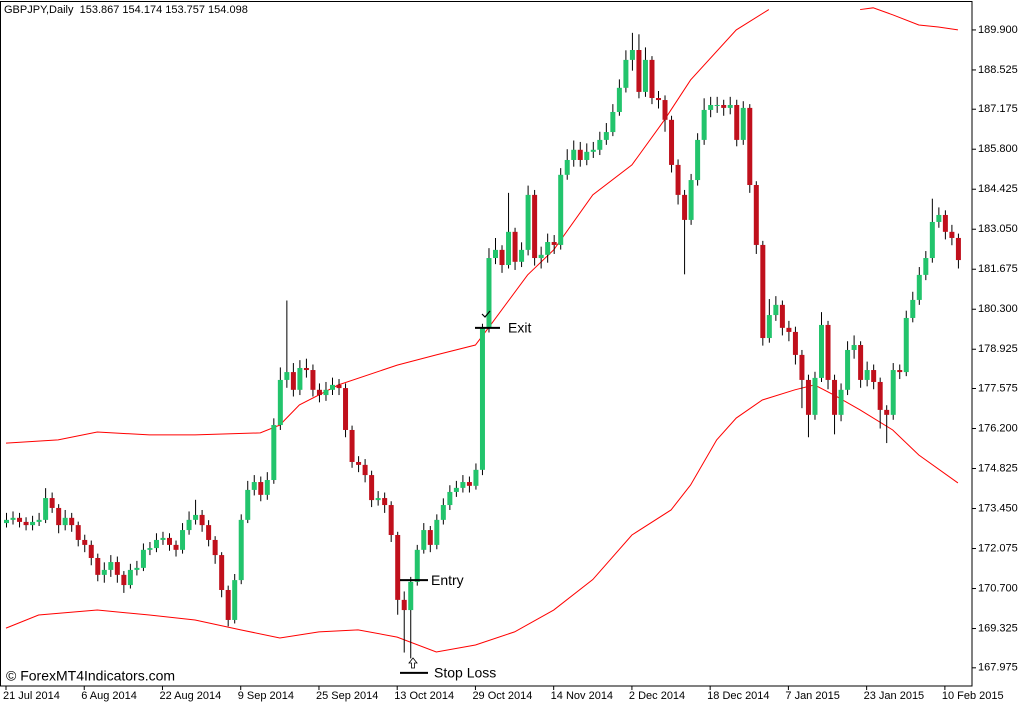  I want to click on annotation-label: Stop Loss, so click(465, 673).